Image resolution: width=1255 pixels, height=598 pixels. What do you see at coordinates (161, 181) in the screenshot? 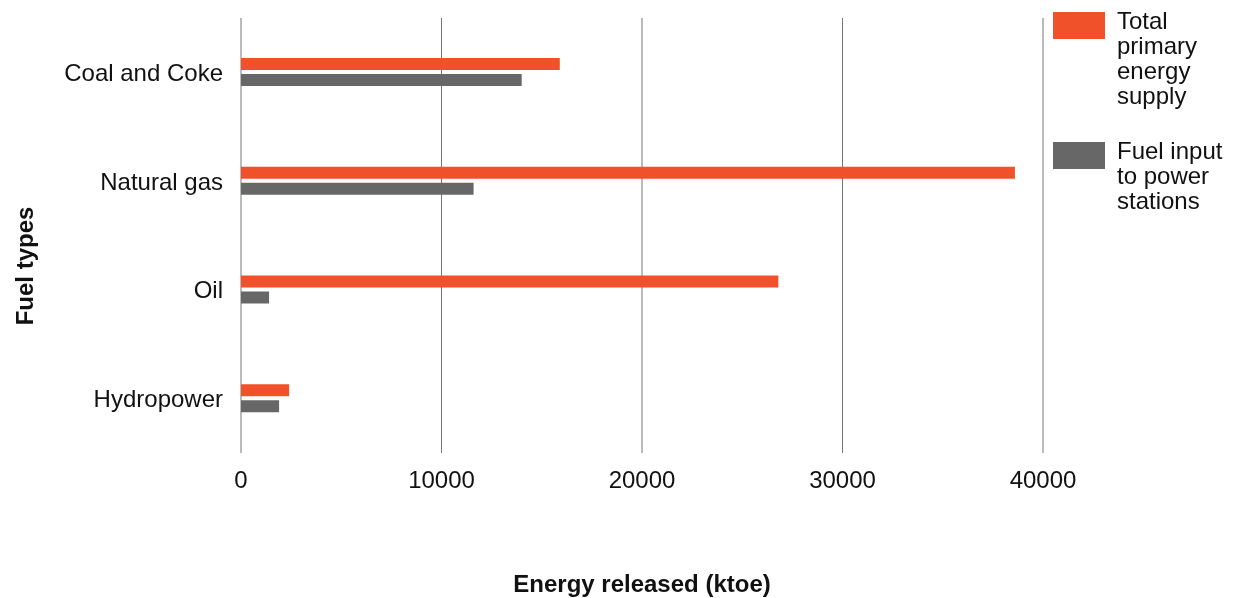
I see `y-tick-label: Natural gas` at bounding box center [161, 181].